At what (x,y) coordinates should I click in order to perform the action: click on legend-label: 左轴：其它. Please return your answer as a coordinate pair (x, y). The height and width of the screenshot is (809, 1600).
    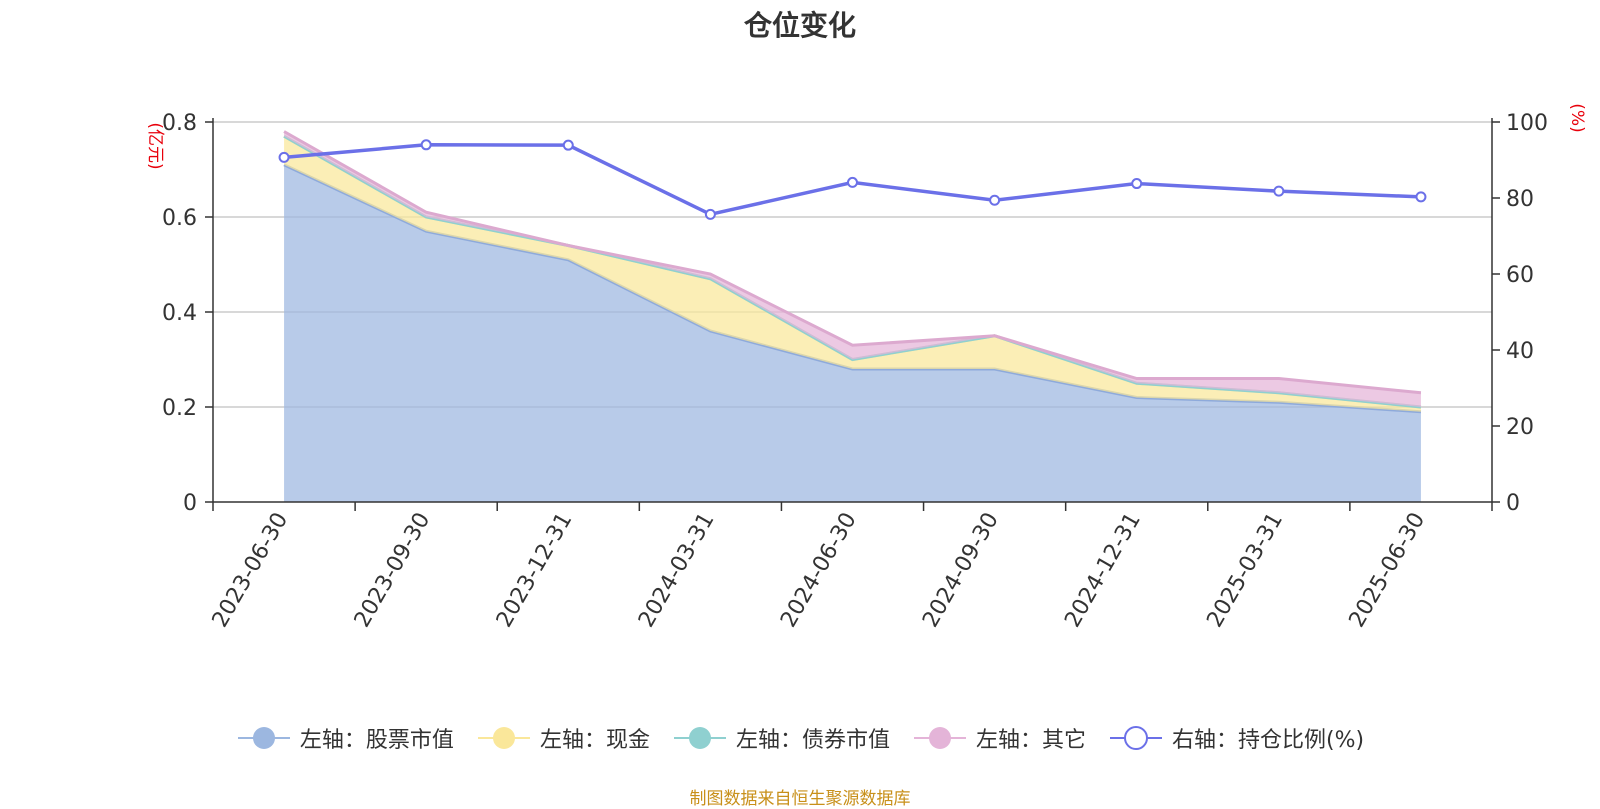
    Looking at the image, I should click on (1030, 740).